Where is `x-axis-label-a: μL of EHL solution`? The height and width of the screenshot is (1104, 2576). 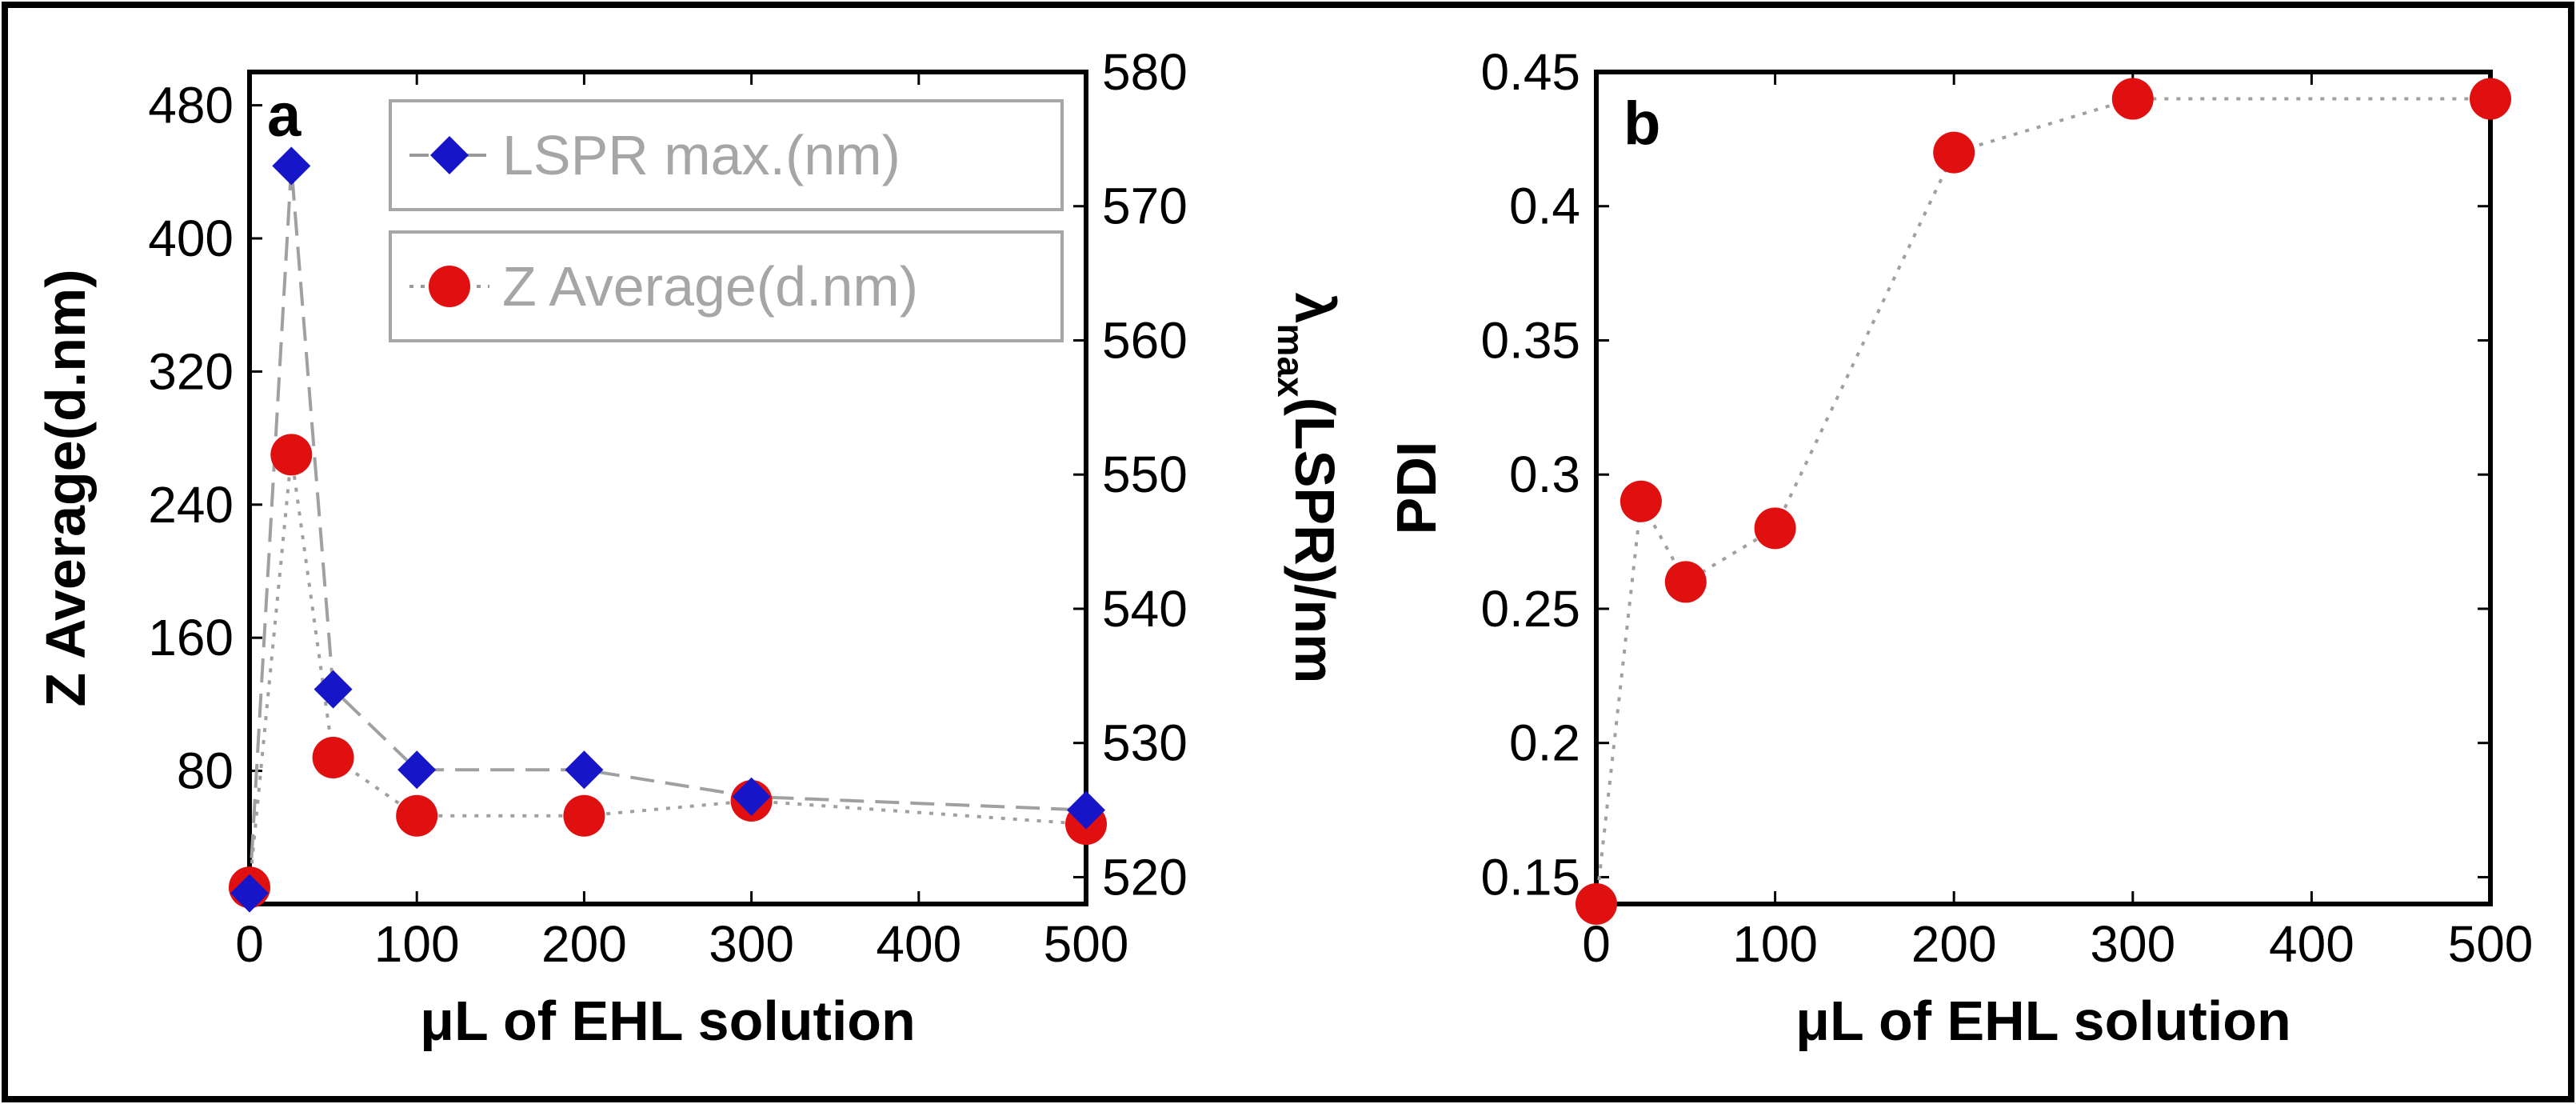 x-axis-label-a: μL of EHL solution is located at coordinates (668, 1021).